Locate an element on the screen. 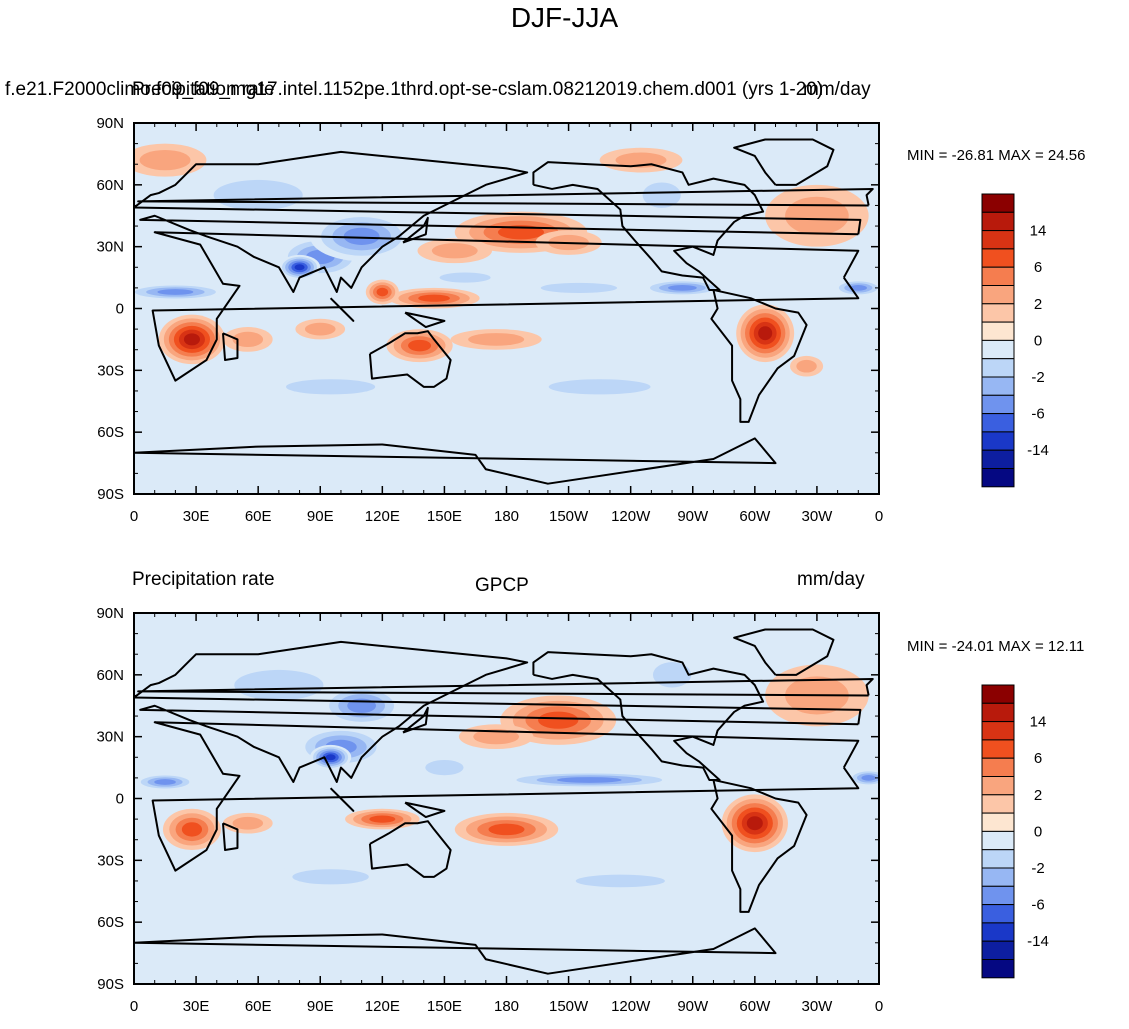 The width and height of the screenshot is (1129, 1029). x-tick-label: 90W is located at coordinates (693, 516).